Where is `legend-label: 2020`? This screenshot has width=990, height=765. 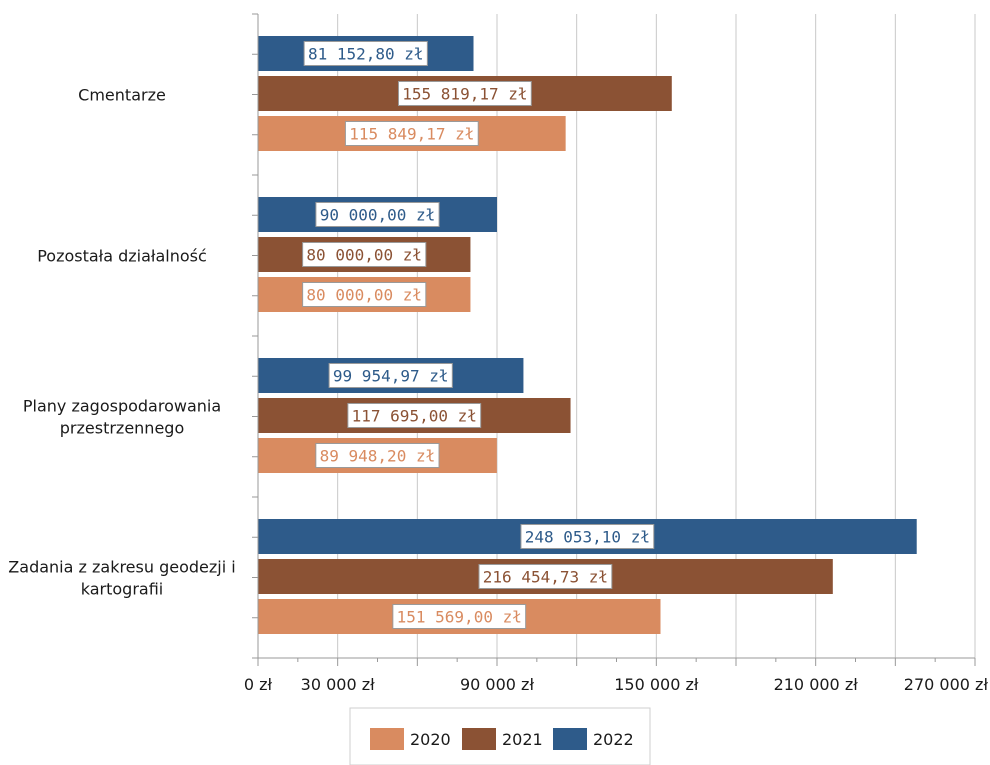
legend-label: 2020 is located at coordinates (430, 739).